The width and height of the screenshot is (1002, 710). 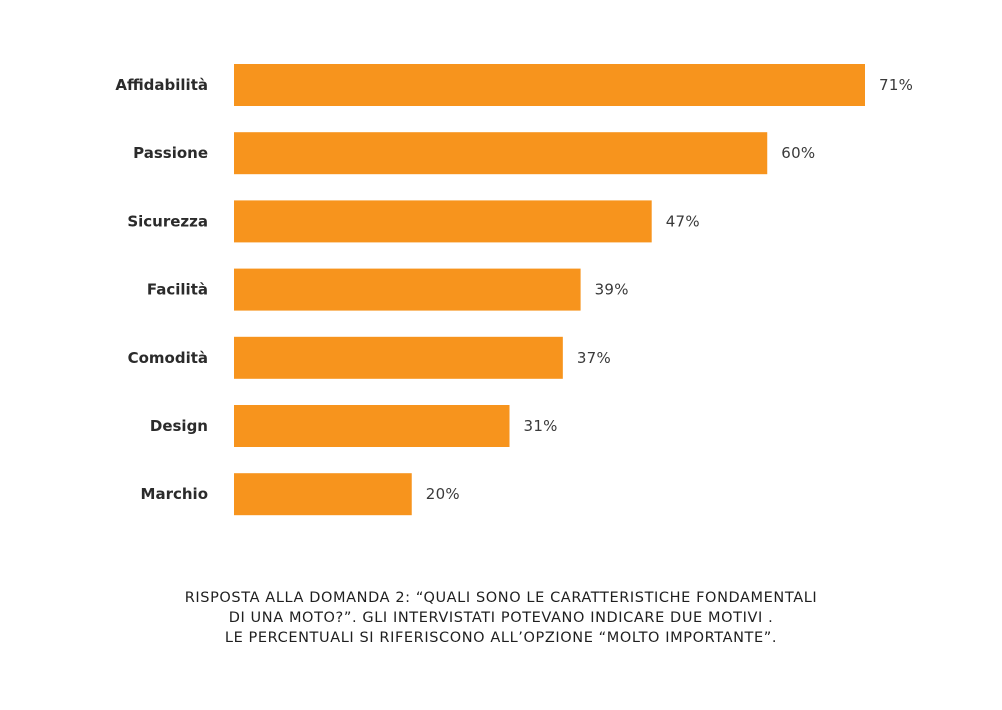 What do you see at coordinates (798, 153) in the screenshot?
I see `value-label-1: 60%` at bounding box center [798, 153].